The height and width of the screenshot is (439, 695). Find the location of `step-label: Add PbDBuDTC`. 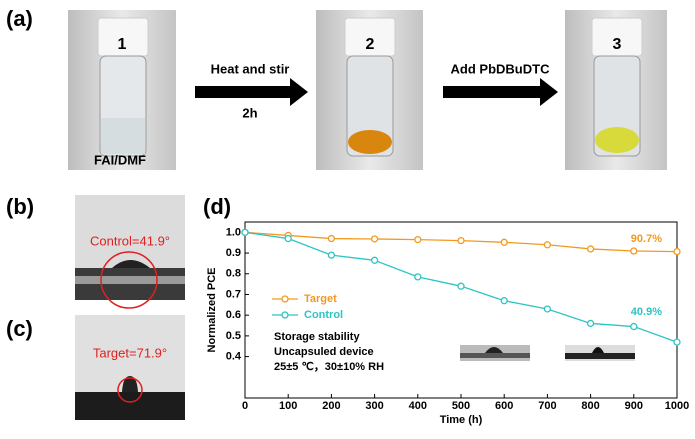

step-label: Add PbDBuDTC is located at coordinates (501, 68).